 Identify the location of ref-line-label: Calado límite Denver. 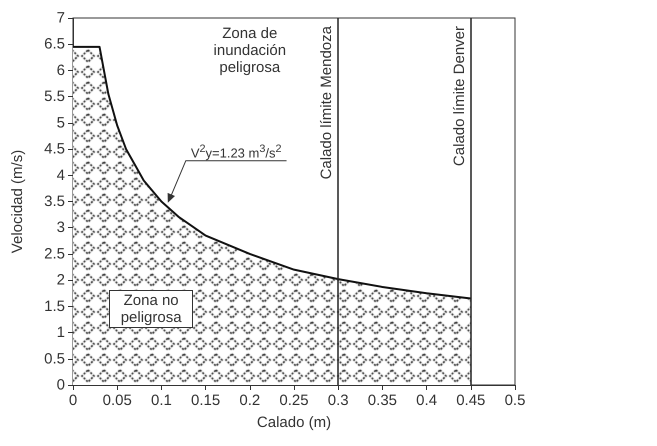
(459, 96).